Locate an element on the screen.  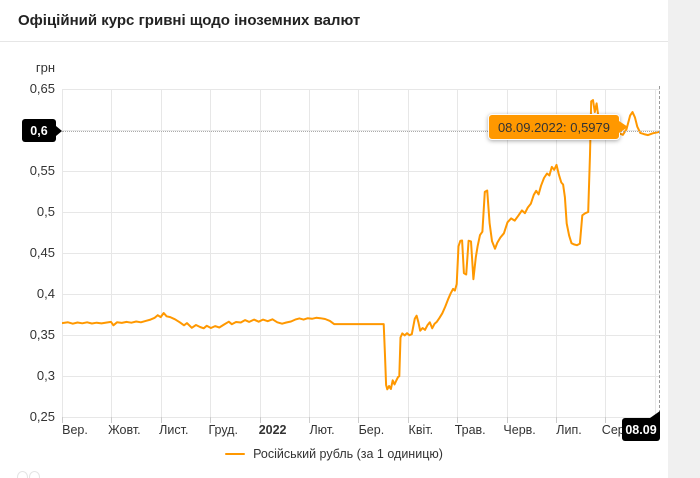
crosshair-x-axis-badge: 08.09 is located at coordinates (641, 426).